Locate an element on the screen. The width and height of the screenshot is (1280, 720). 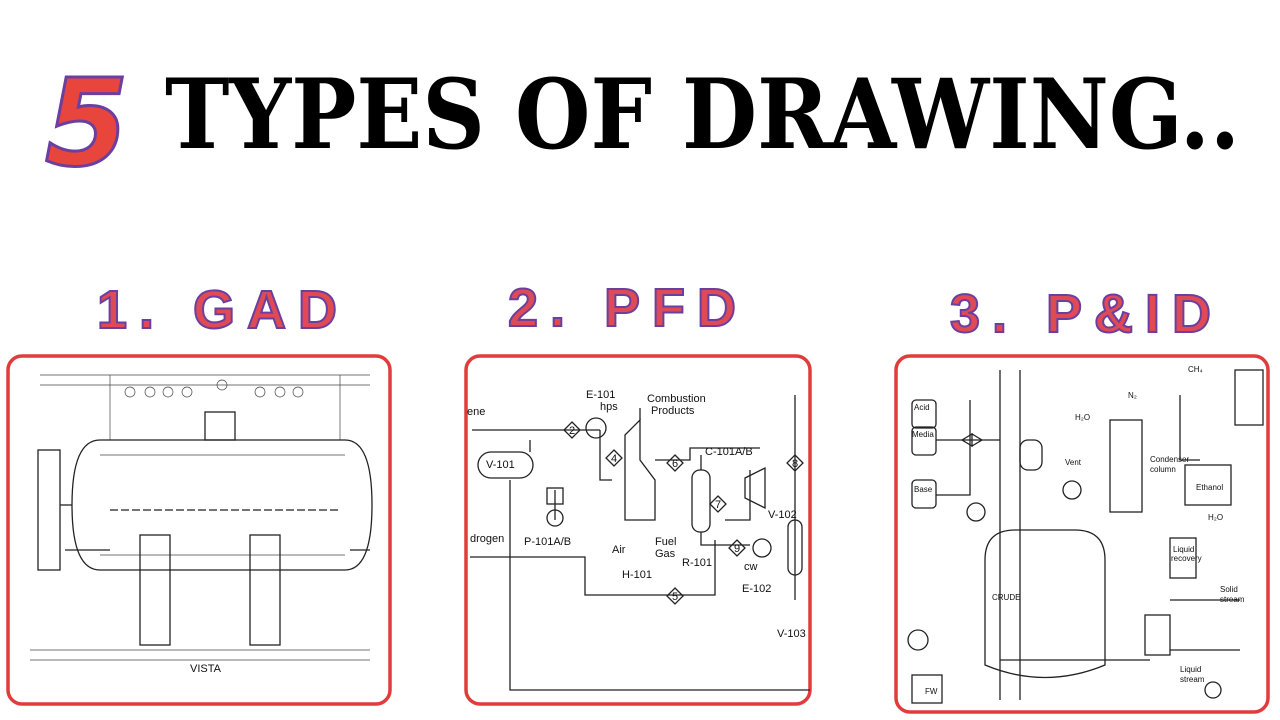
drawing-label: Vent is located at coordinates (1073, 462).